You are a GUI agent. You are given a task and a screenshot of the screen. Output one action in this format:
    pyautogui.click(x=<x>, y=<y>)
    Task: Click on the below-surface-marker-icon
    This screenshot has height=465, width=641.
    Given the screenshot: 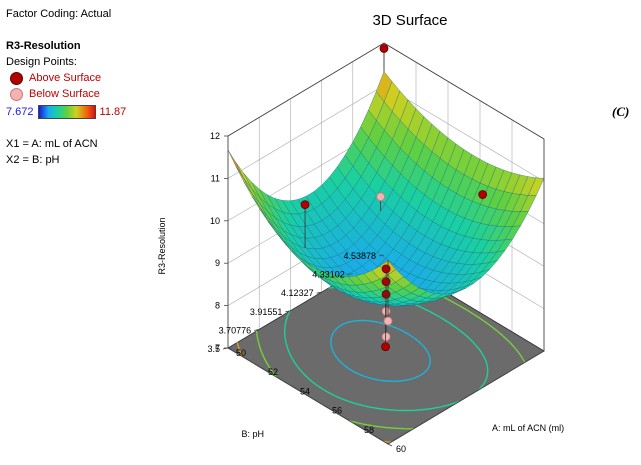 What is the action you would take?
    pyautogui.click(x=16, y=94)
    